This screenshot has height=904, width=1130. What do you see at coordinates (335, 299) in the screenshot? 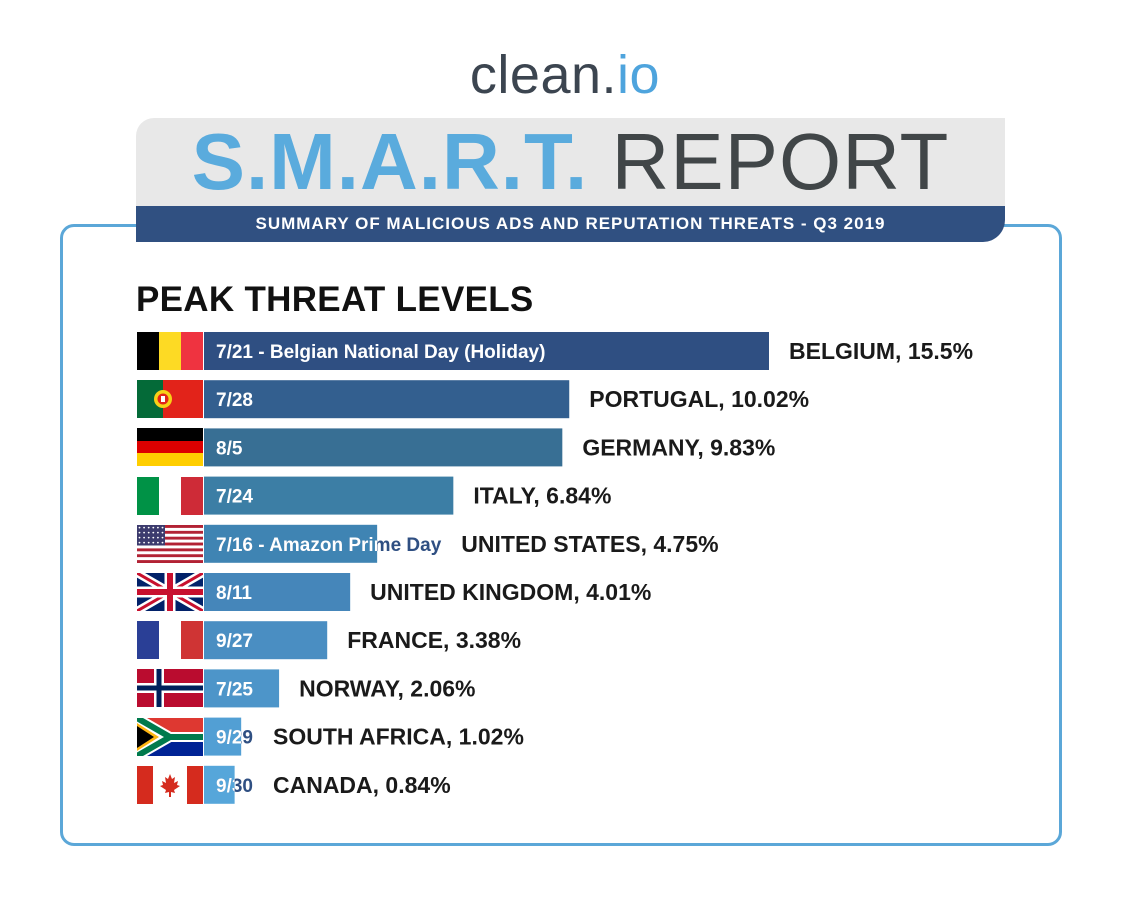
I see `chart-title: PEAK THREAT LEVELS` at bounding box center [335, 299].